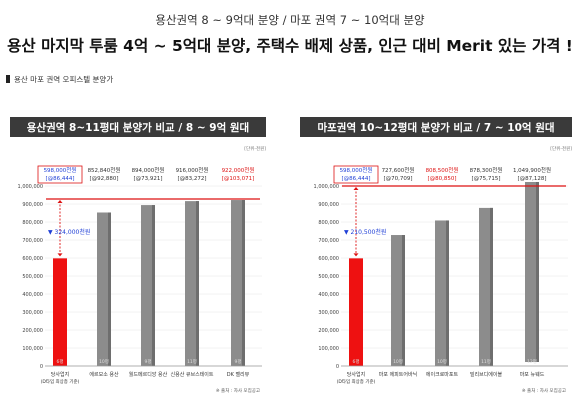 This screenshot has height=402, width=580. What do you see at coordinates (238, 170) in the screenshot?
I see `value-label: 922,000천원` at bounding box center [238, 170].